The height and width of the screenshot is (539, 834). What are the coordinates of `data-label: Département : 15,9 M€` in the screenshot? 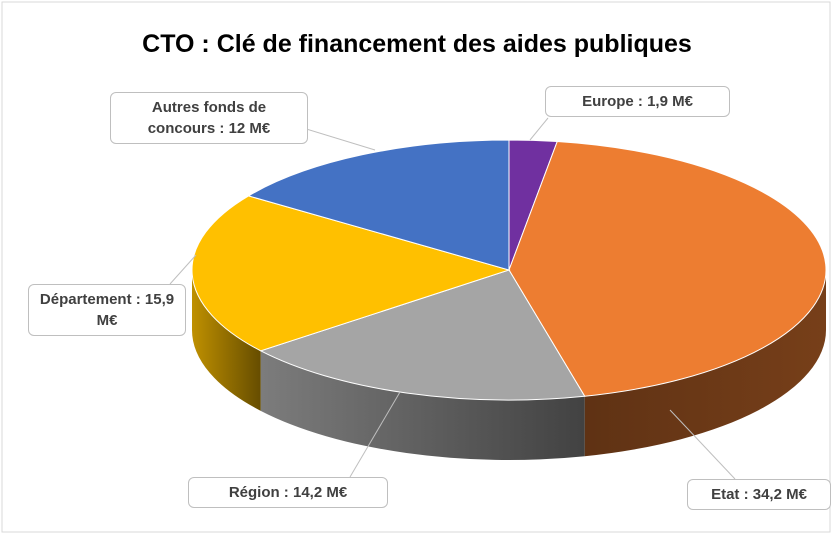 It's located at (107, 310).